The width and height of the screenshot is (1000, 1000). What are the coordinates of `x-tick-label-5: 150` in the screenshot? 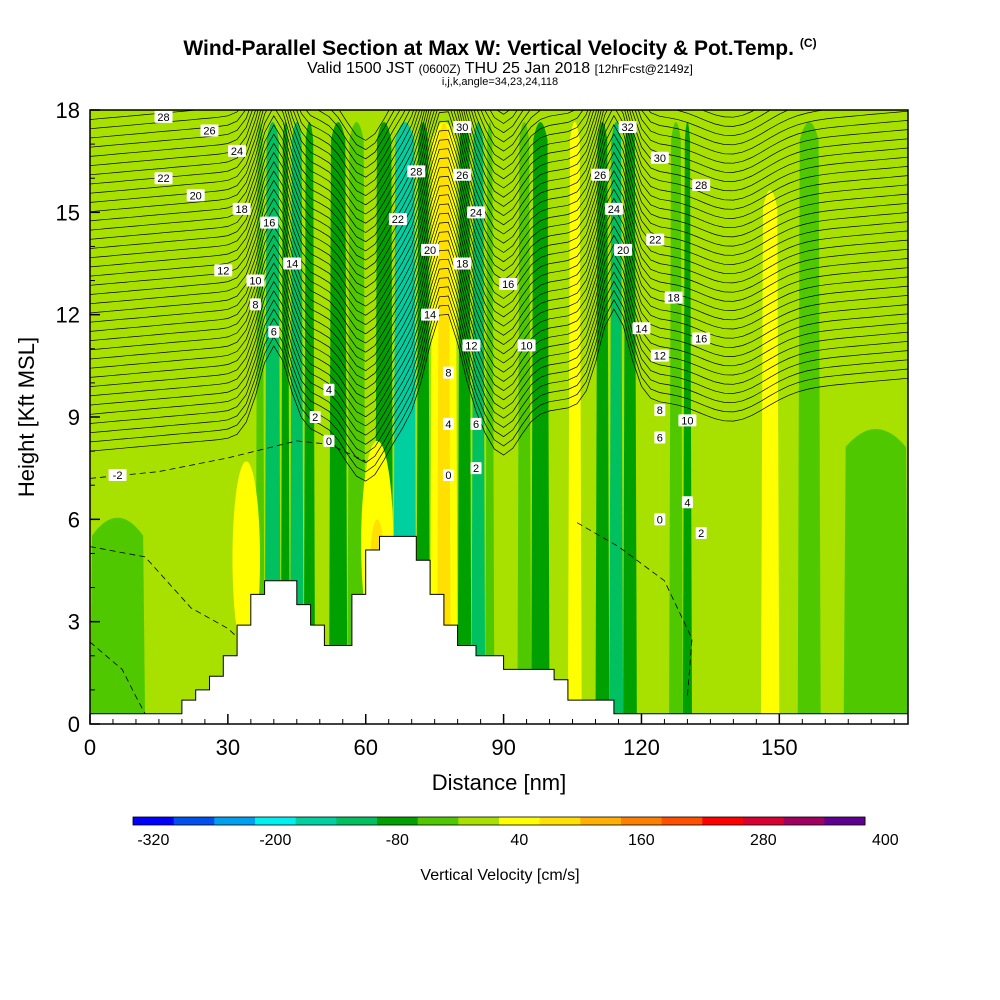 It's located at (779, 747).